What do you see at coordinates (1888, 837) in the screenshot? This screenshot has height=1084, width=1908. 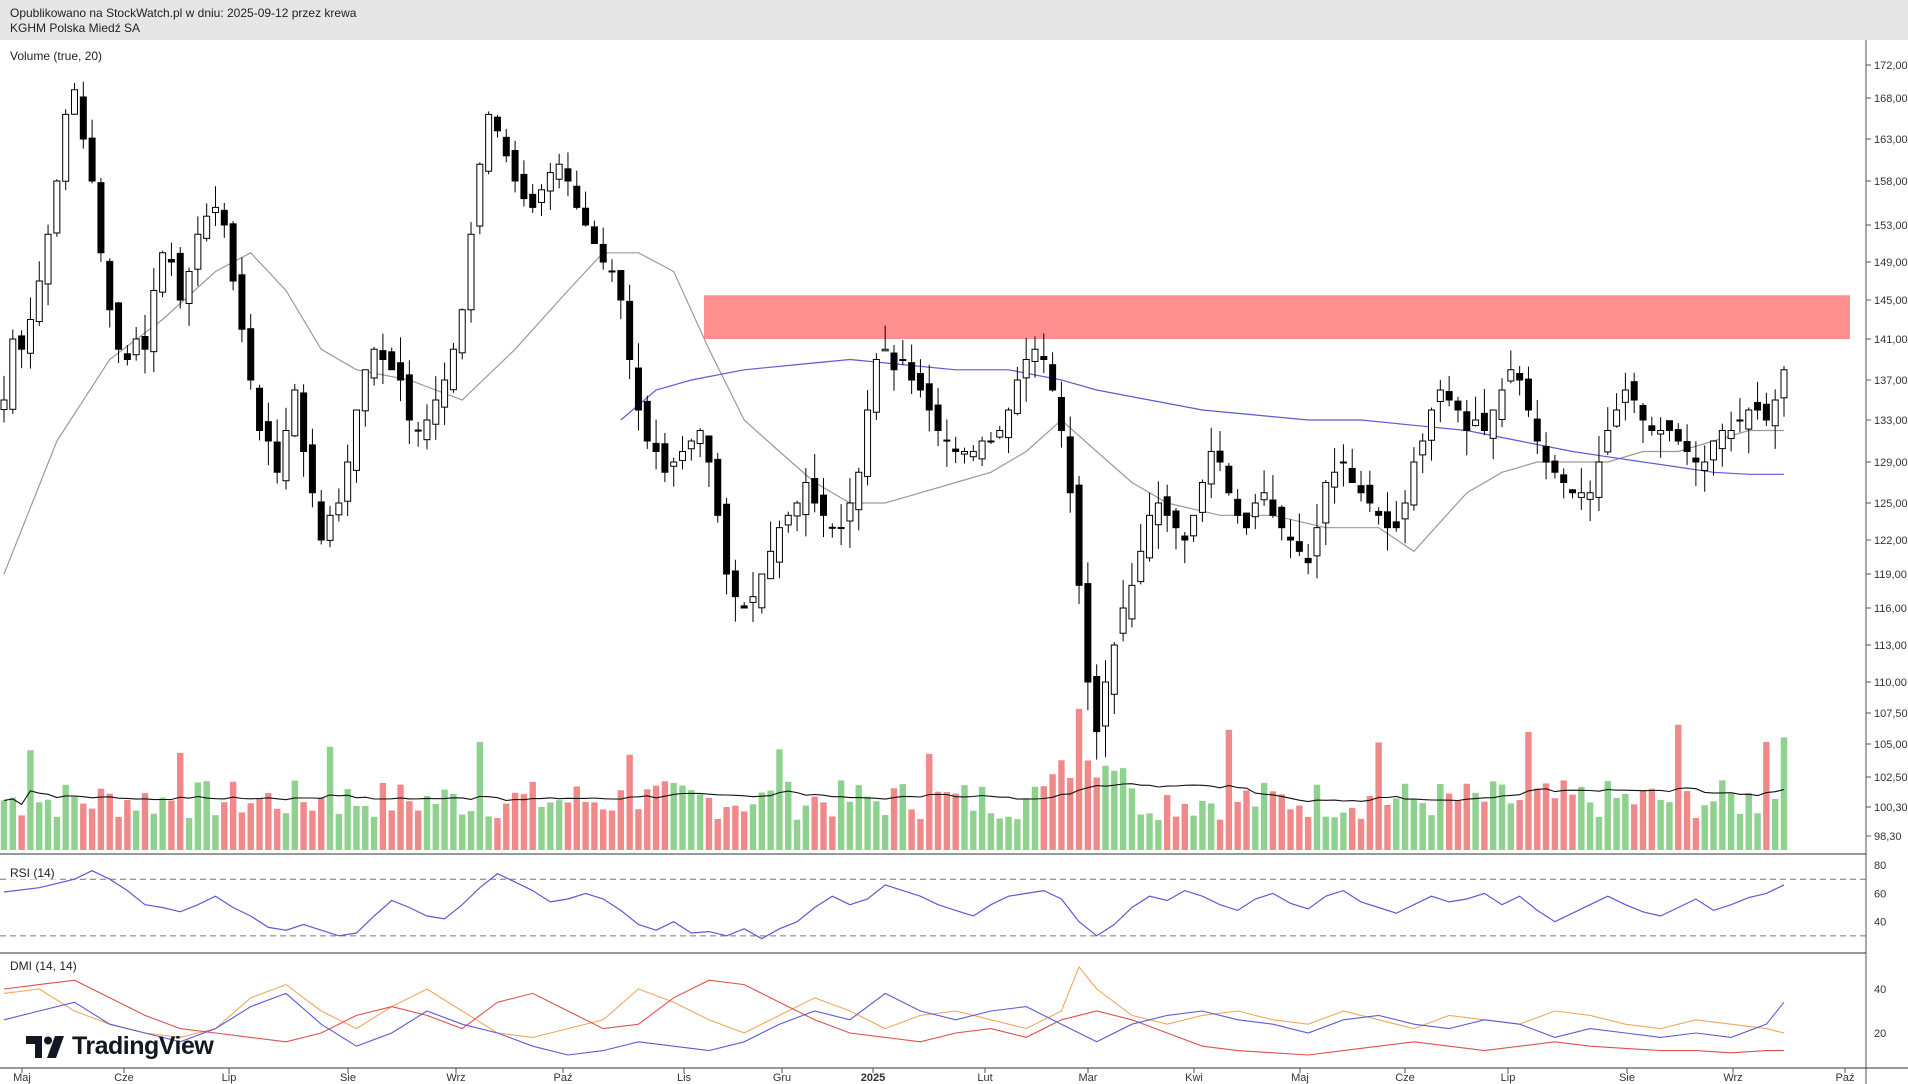 I see `price-tick-label: 98,30` at bounding box center [1888, 837].